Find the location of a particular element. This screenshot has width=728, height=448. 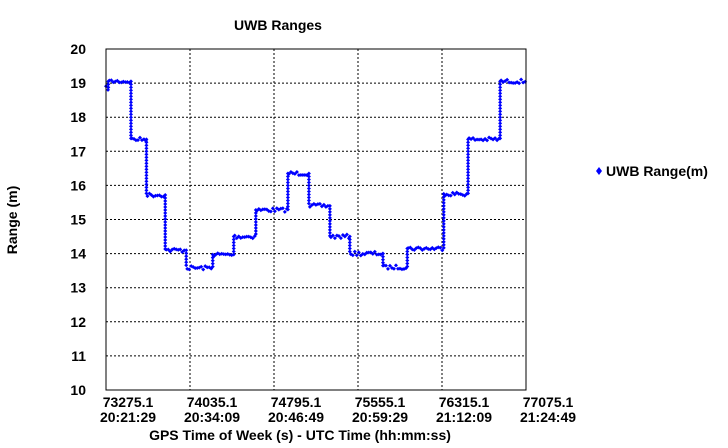

x-tick-label-gps: 75555.1 is located at coordinates (380, 402).